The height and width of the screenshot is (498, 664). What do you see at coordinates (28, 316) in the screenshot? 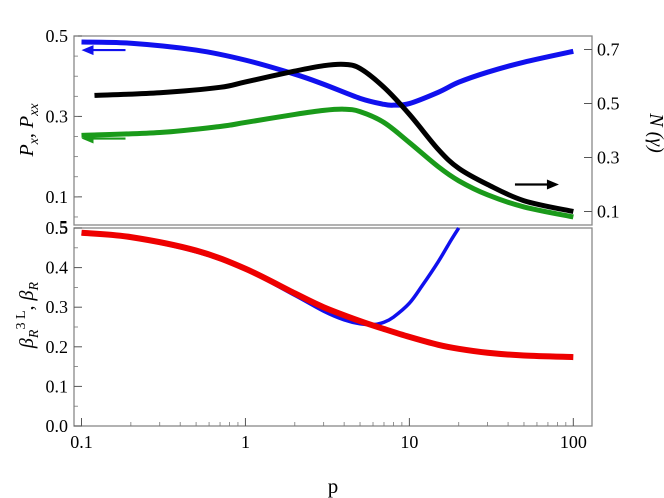
I see `lower-left-axis-label: βR3 L, βR` at bounding box center [28, 316].